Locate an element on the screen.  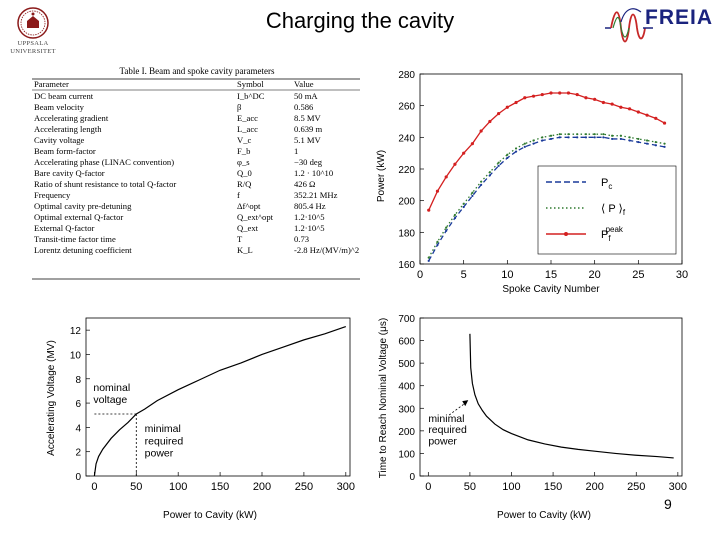
y-axis-label: Time to Reach Nominal Voltage (μs) is located at coordinates (383, 398).